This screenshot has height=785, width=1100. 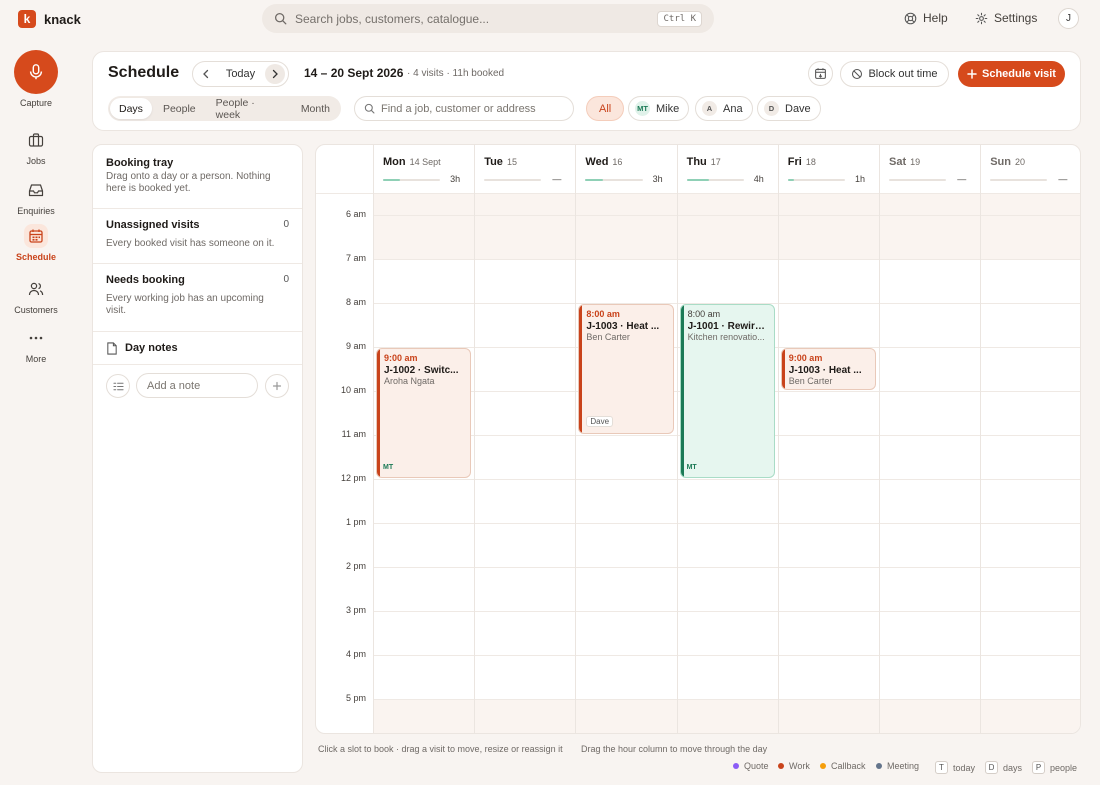 I want to click on find-input: Find a job, customer or address, so click(x=464, y=108).